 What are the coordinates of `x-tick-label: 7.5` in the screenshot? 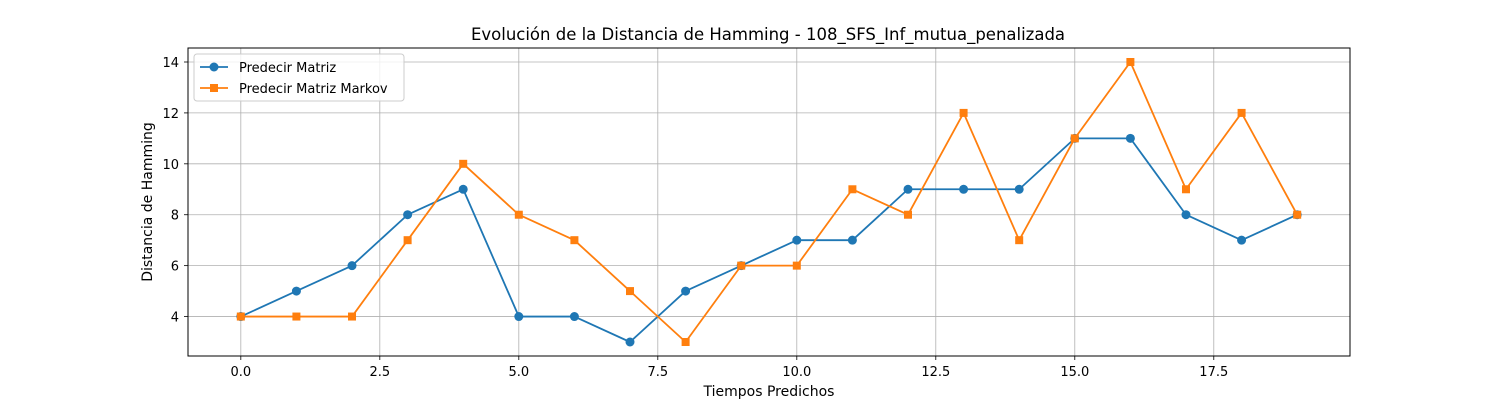 It's located at (657, 372).